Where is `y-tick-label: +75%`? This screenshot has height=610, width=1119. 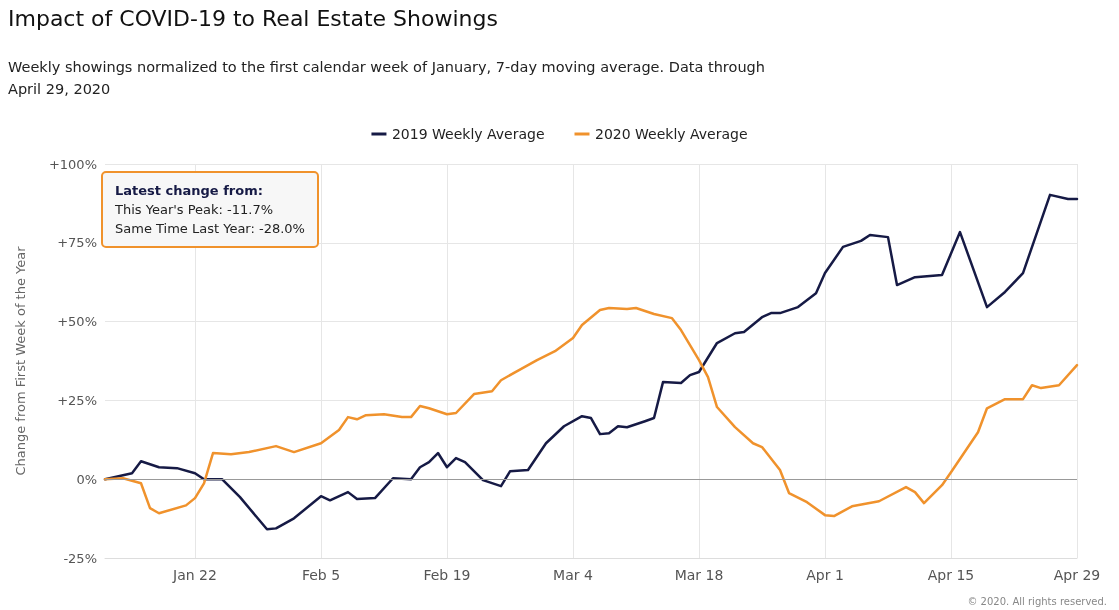
y-tick-label: +75% is located at coordinates (77, 243).